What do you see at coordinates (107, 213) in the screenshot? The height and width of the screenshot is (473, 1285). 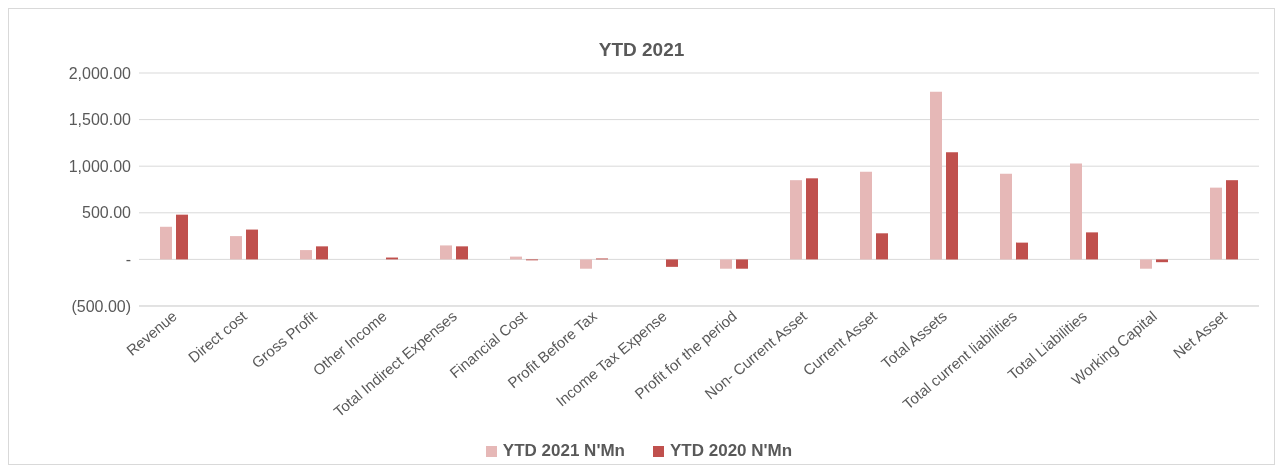 I see `y-tick-label: 500.00` at bounding box center [107, 213].